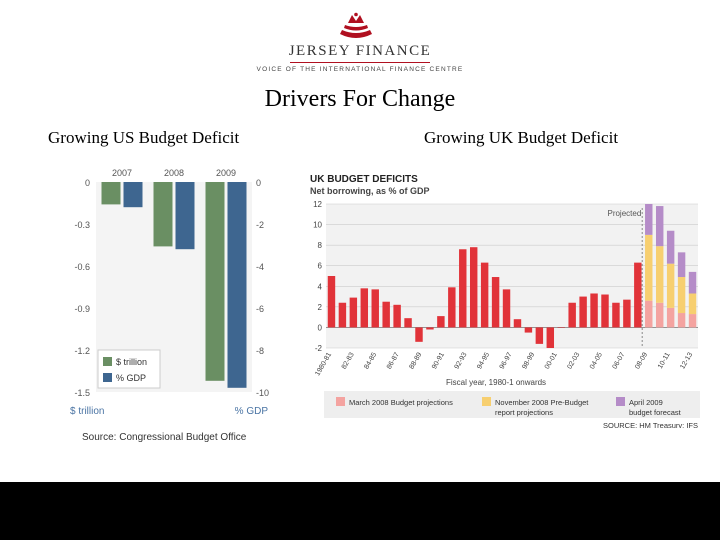 The height and width of the screenshot is (540, 720). I want to click on left-axis-tick-label: -0.3, so click(82, 225).